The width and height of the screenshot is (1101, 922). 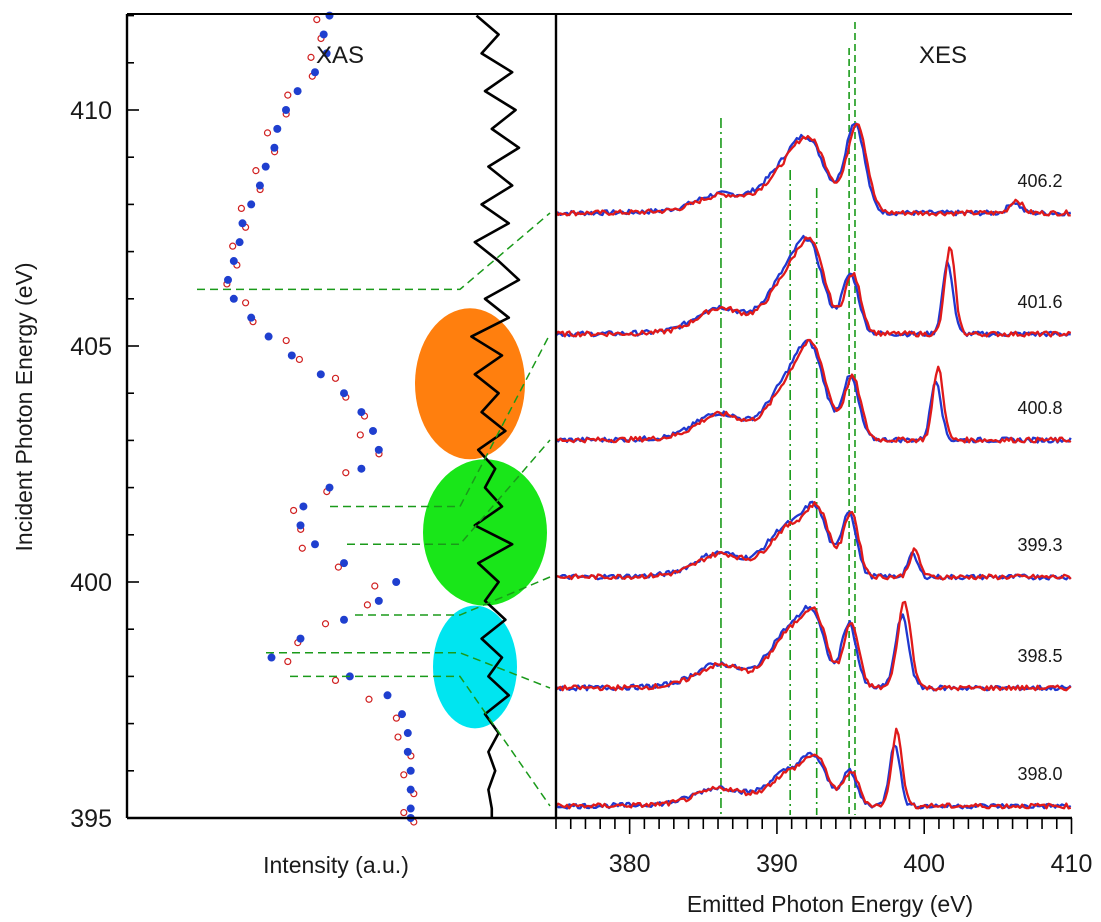 What do you see at coordinates (91, 111) in the screenshot?
I see `y-tick-label: 410` at bounding box center [91, 111].